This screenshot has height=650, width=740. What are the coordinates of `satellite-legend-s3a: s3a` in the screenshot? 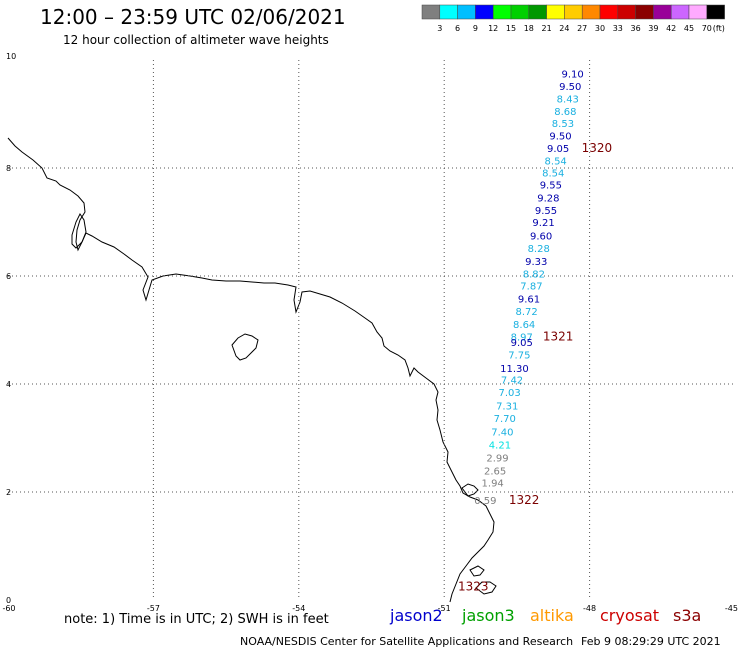 It's located at (687, 615).